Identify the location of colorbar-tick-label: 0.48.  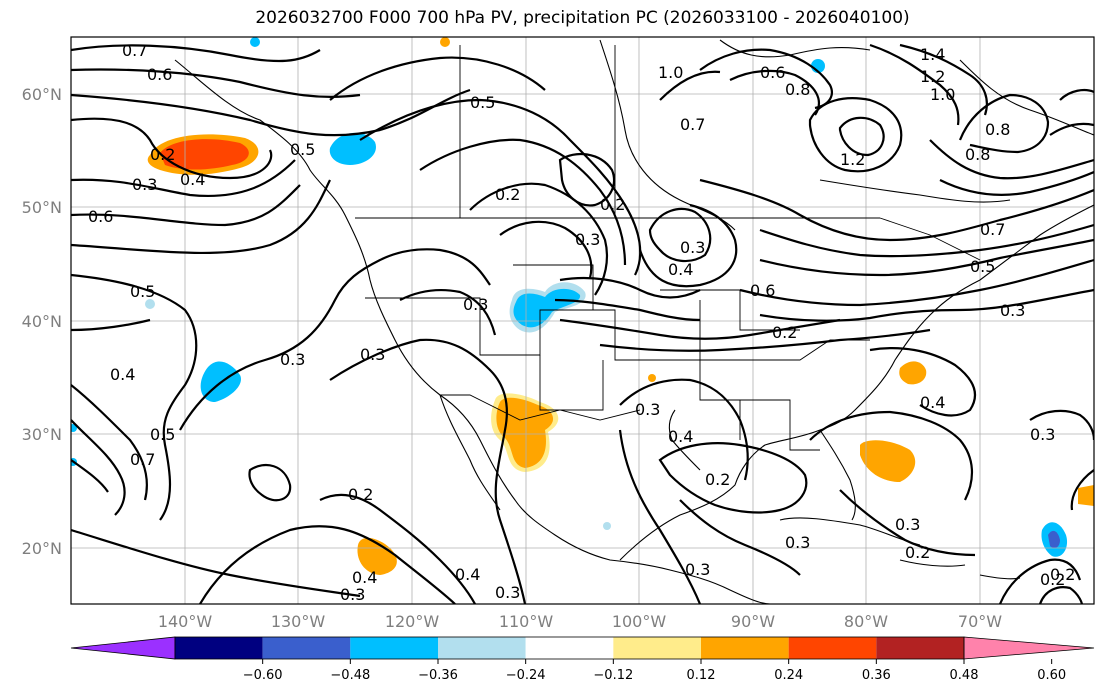
(964, 675).